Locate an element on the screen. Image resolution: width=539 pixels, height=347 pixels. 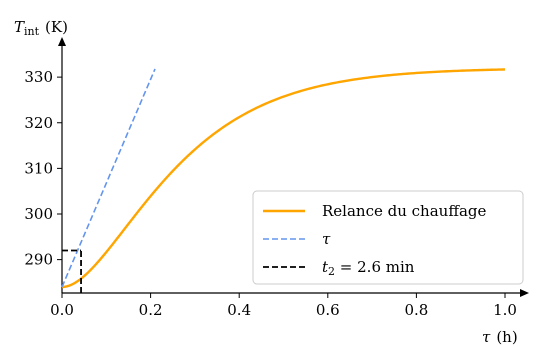
y-axis-label-subscript: int is located at coordinates (32, 31).